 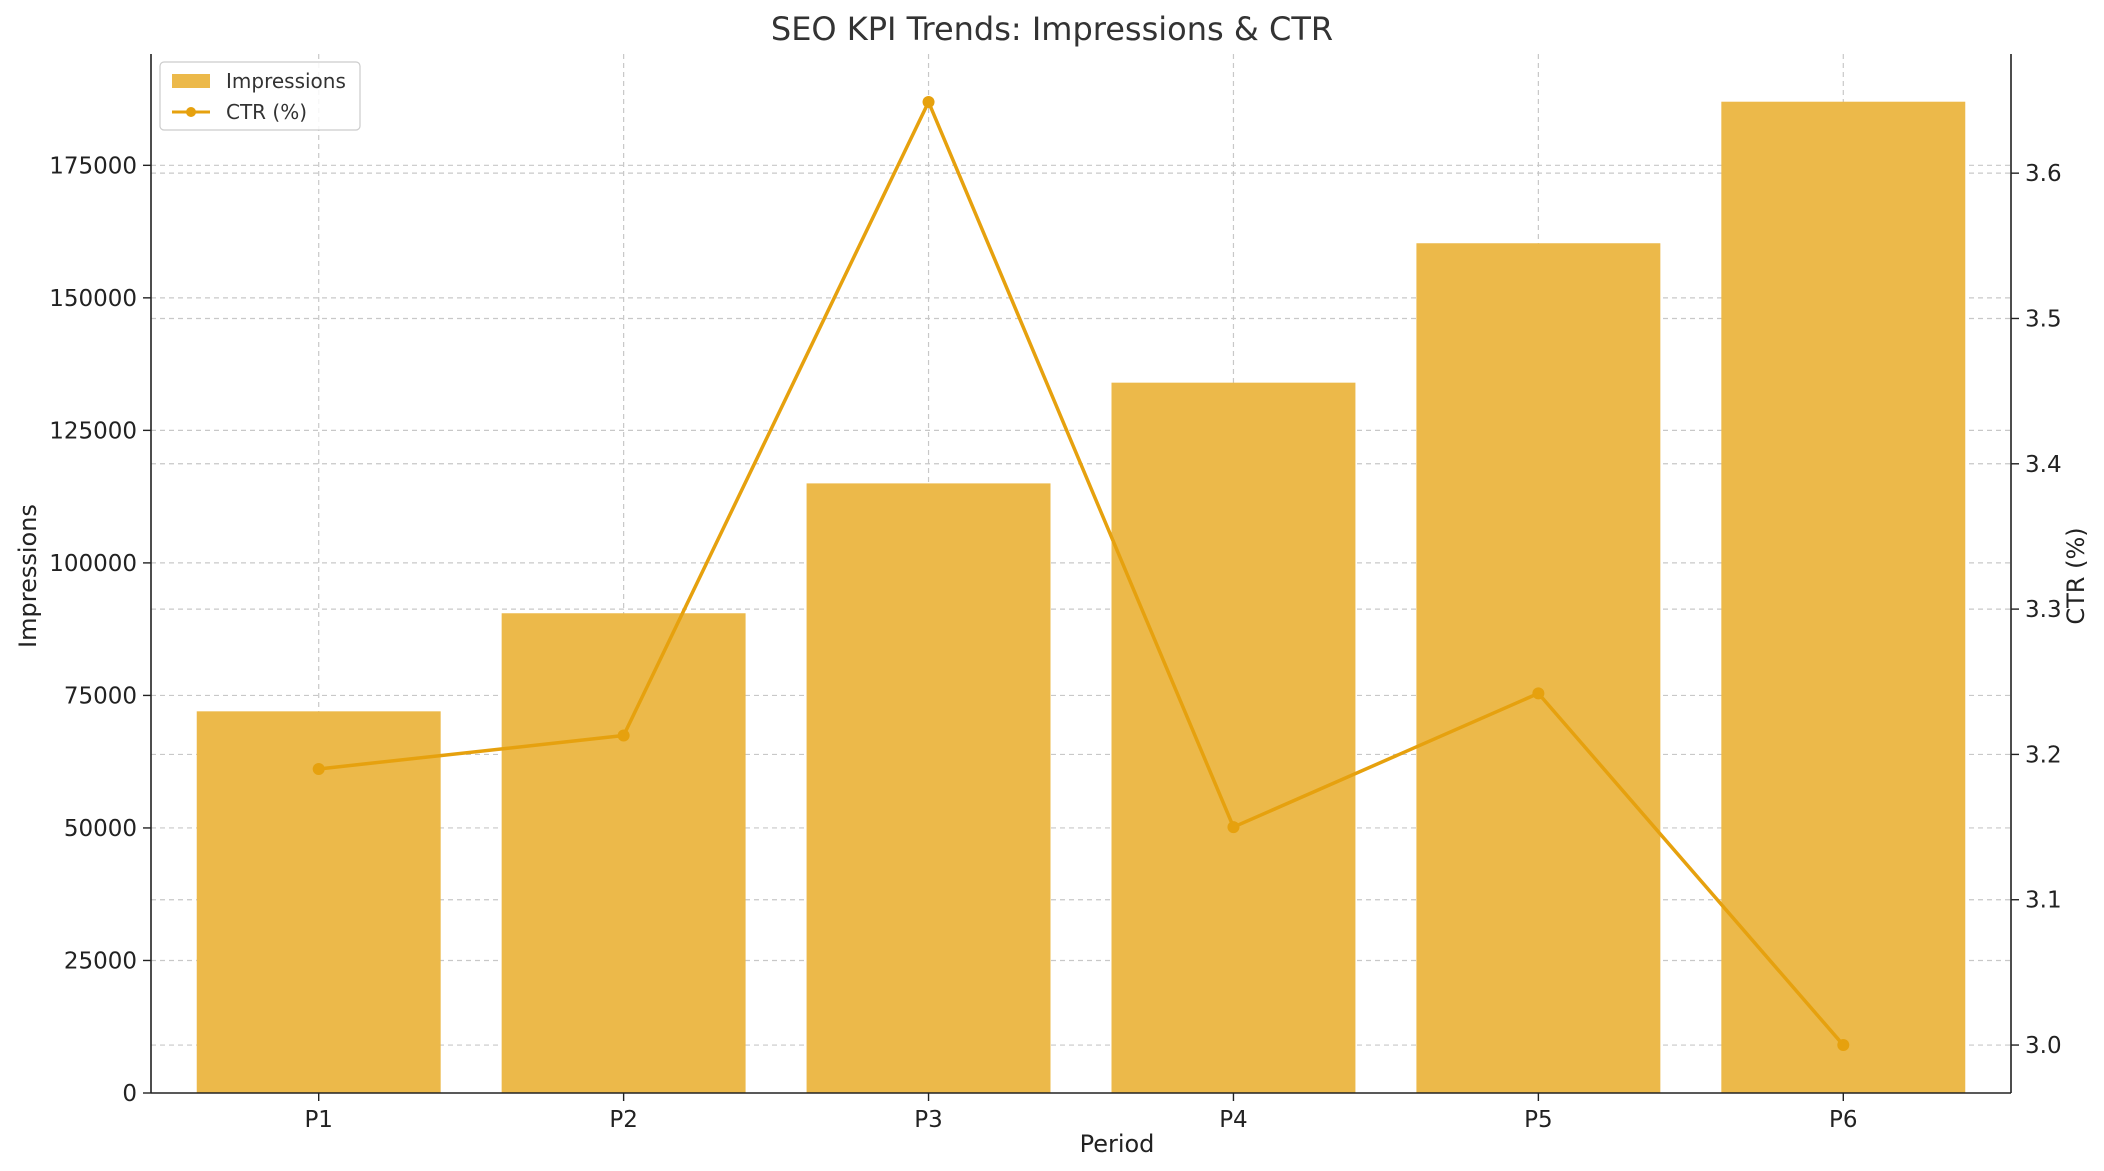 What do you see at coordinates (286, 81) in the screenshot?
I see `legend-label-impressions: Impressions` at bounding box center [286, 81].